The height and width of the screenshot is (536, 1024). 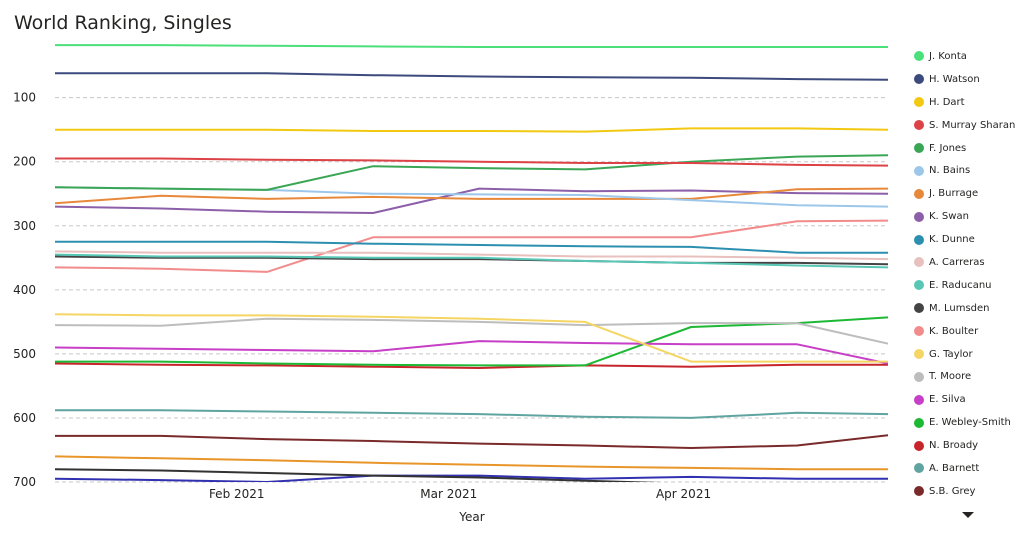 What do you see at coordinates (24, 226) in the screenshot?
I see `y-tick-label: 300` at bounding box center [24, 226].